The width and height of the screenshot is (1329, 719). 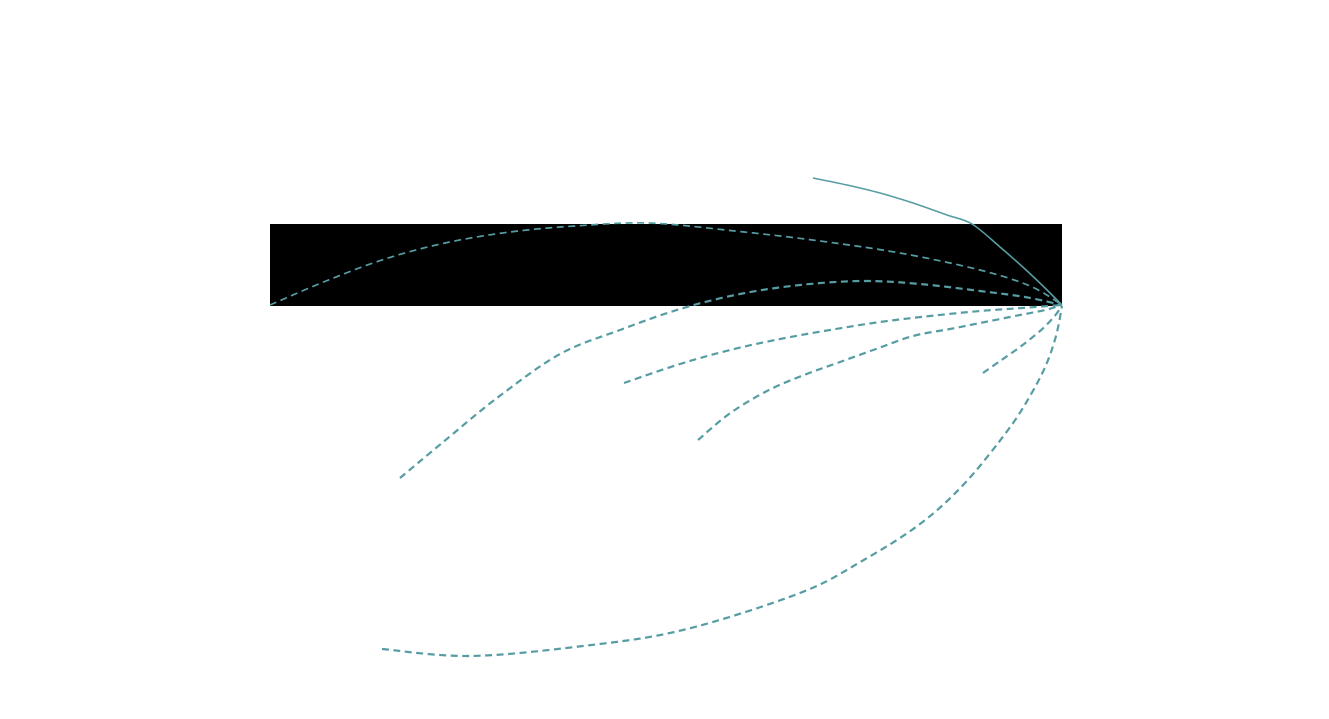 I want to click on middle-arc, so click(x=843, y=344).